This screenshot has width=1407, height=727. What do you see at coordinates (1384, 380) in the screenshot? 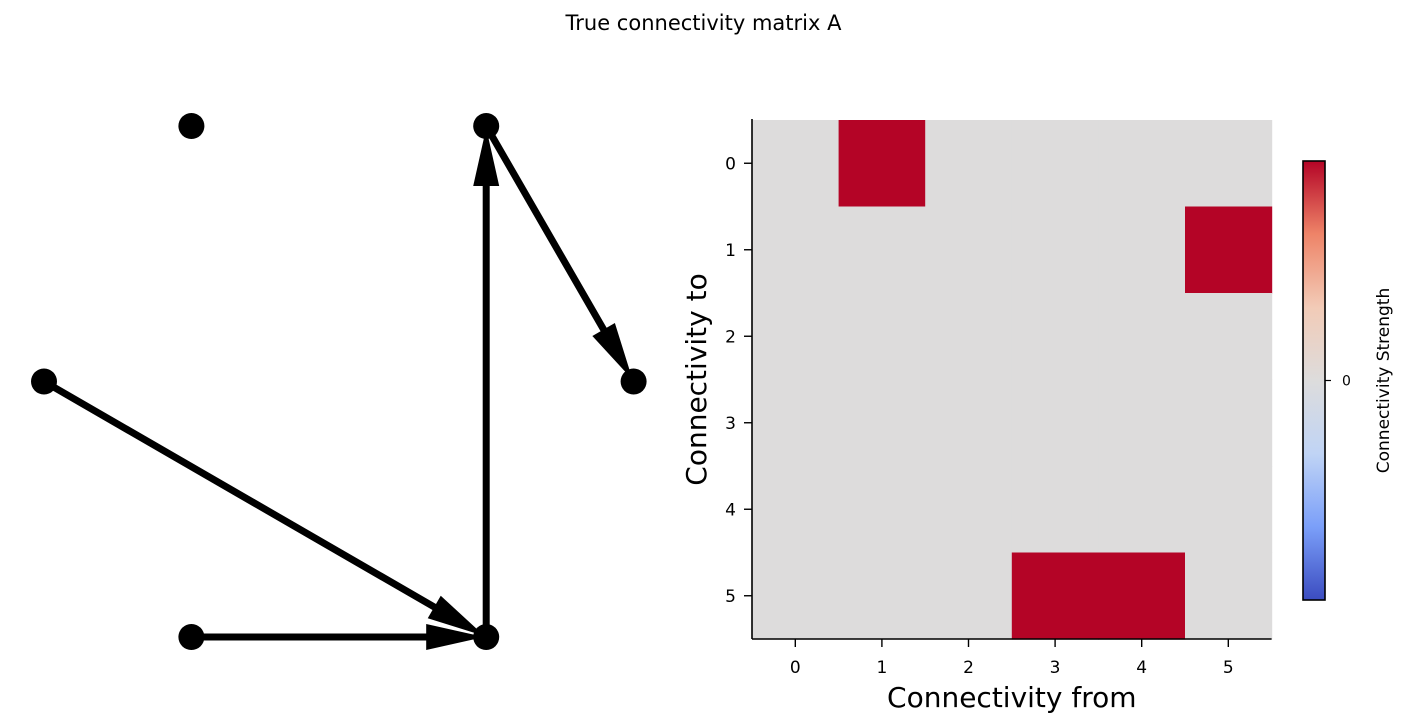
I see `colorbar-label: Connectivity Strength` at bounding box center [1384, 380].